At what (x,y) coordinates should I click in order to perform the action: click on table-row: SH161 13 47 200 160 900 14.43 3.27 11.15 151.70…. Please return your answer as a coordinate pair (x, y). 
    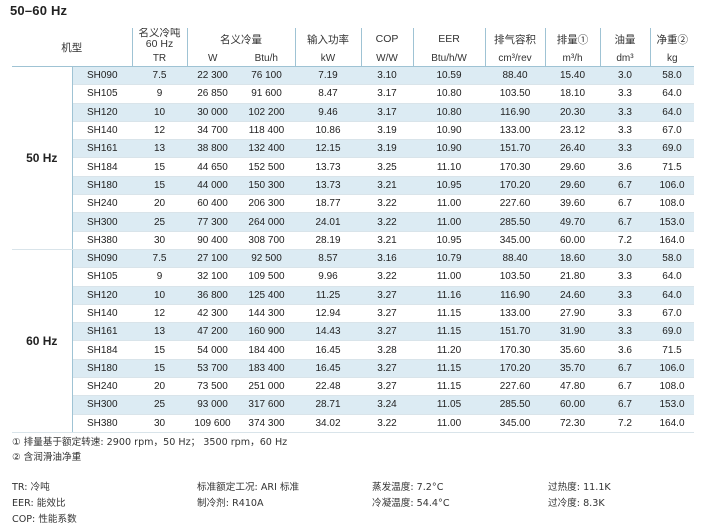
    Looking at the image, I should click on (353, 332).